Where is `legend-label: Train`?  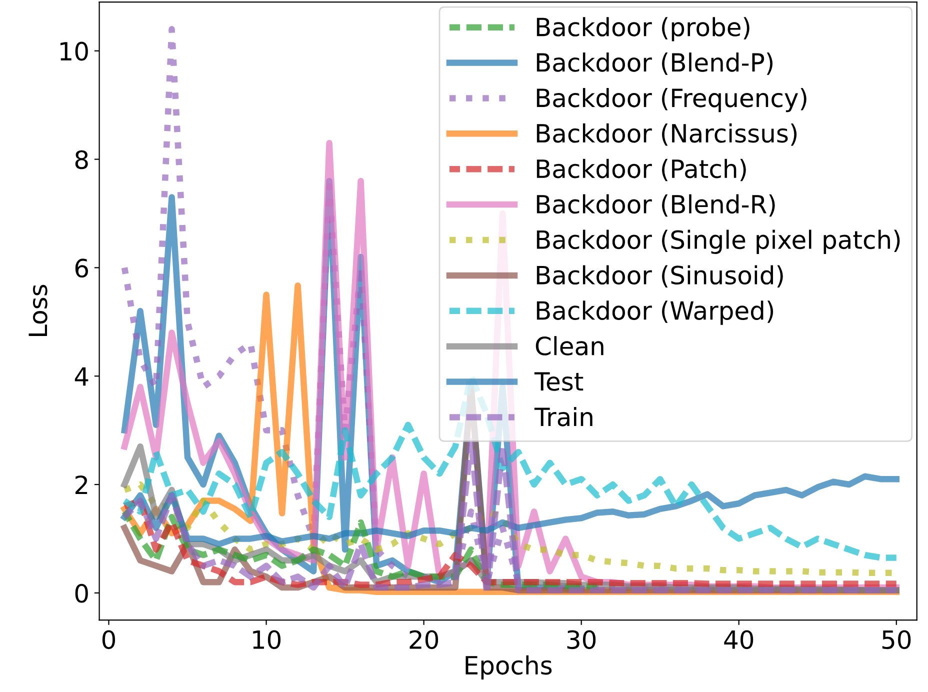 legend-label: Train is located at coordinates (563, 416).